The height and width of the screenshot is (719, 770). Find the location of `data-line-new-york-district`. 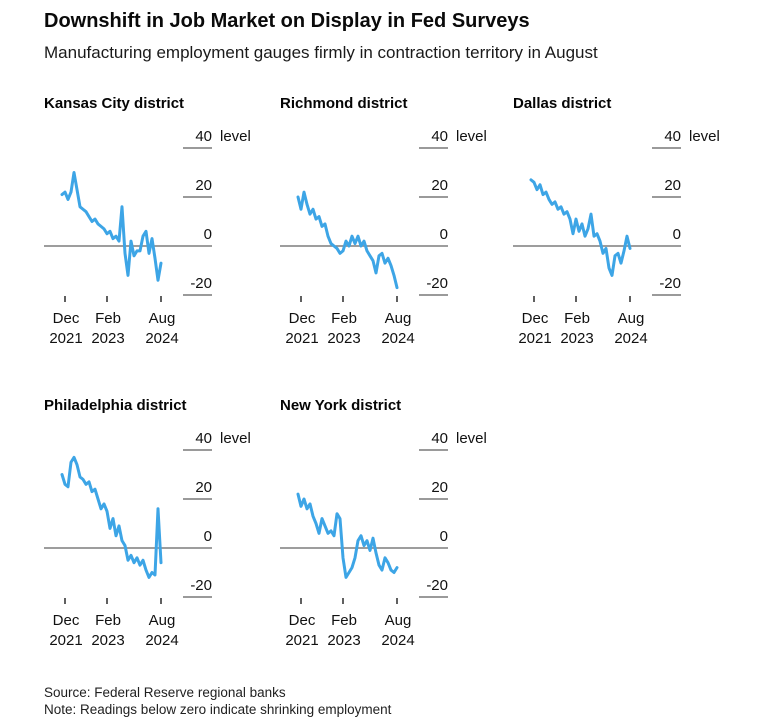

data-line-new-york-district is located at coordinates (347, 535).